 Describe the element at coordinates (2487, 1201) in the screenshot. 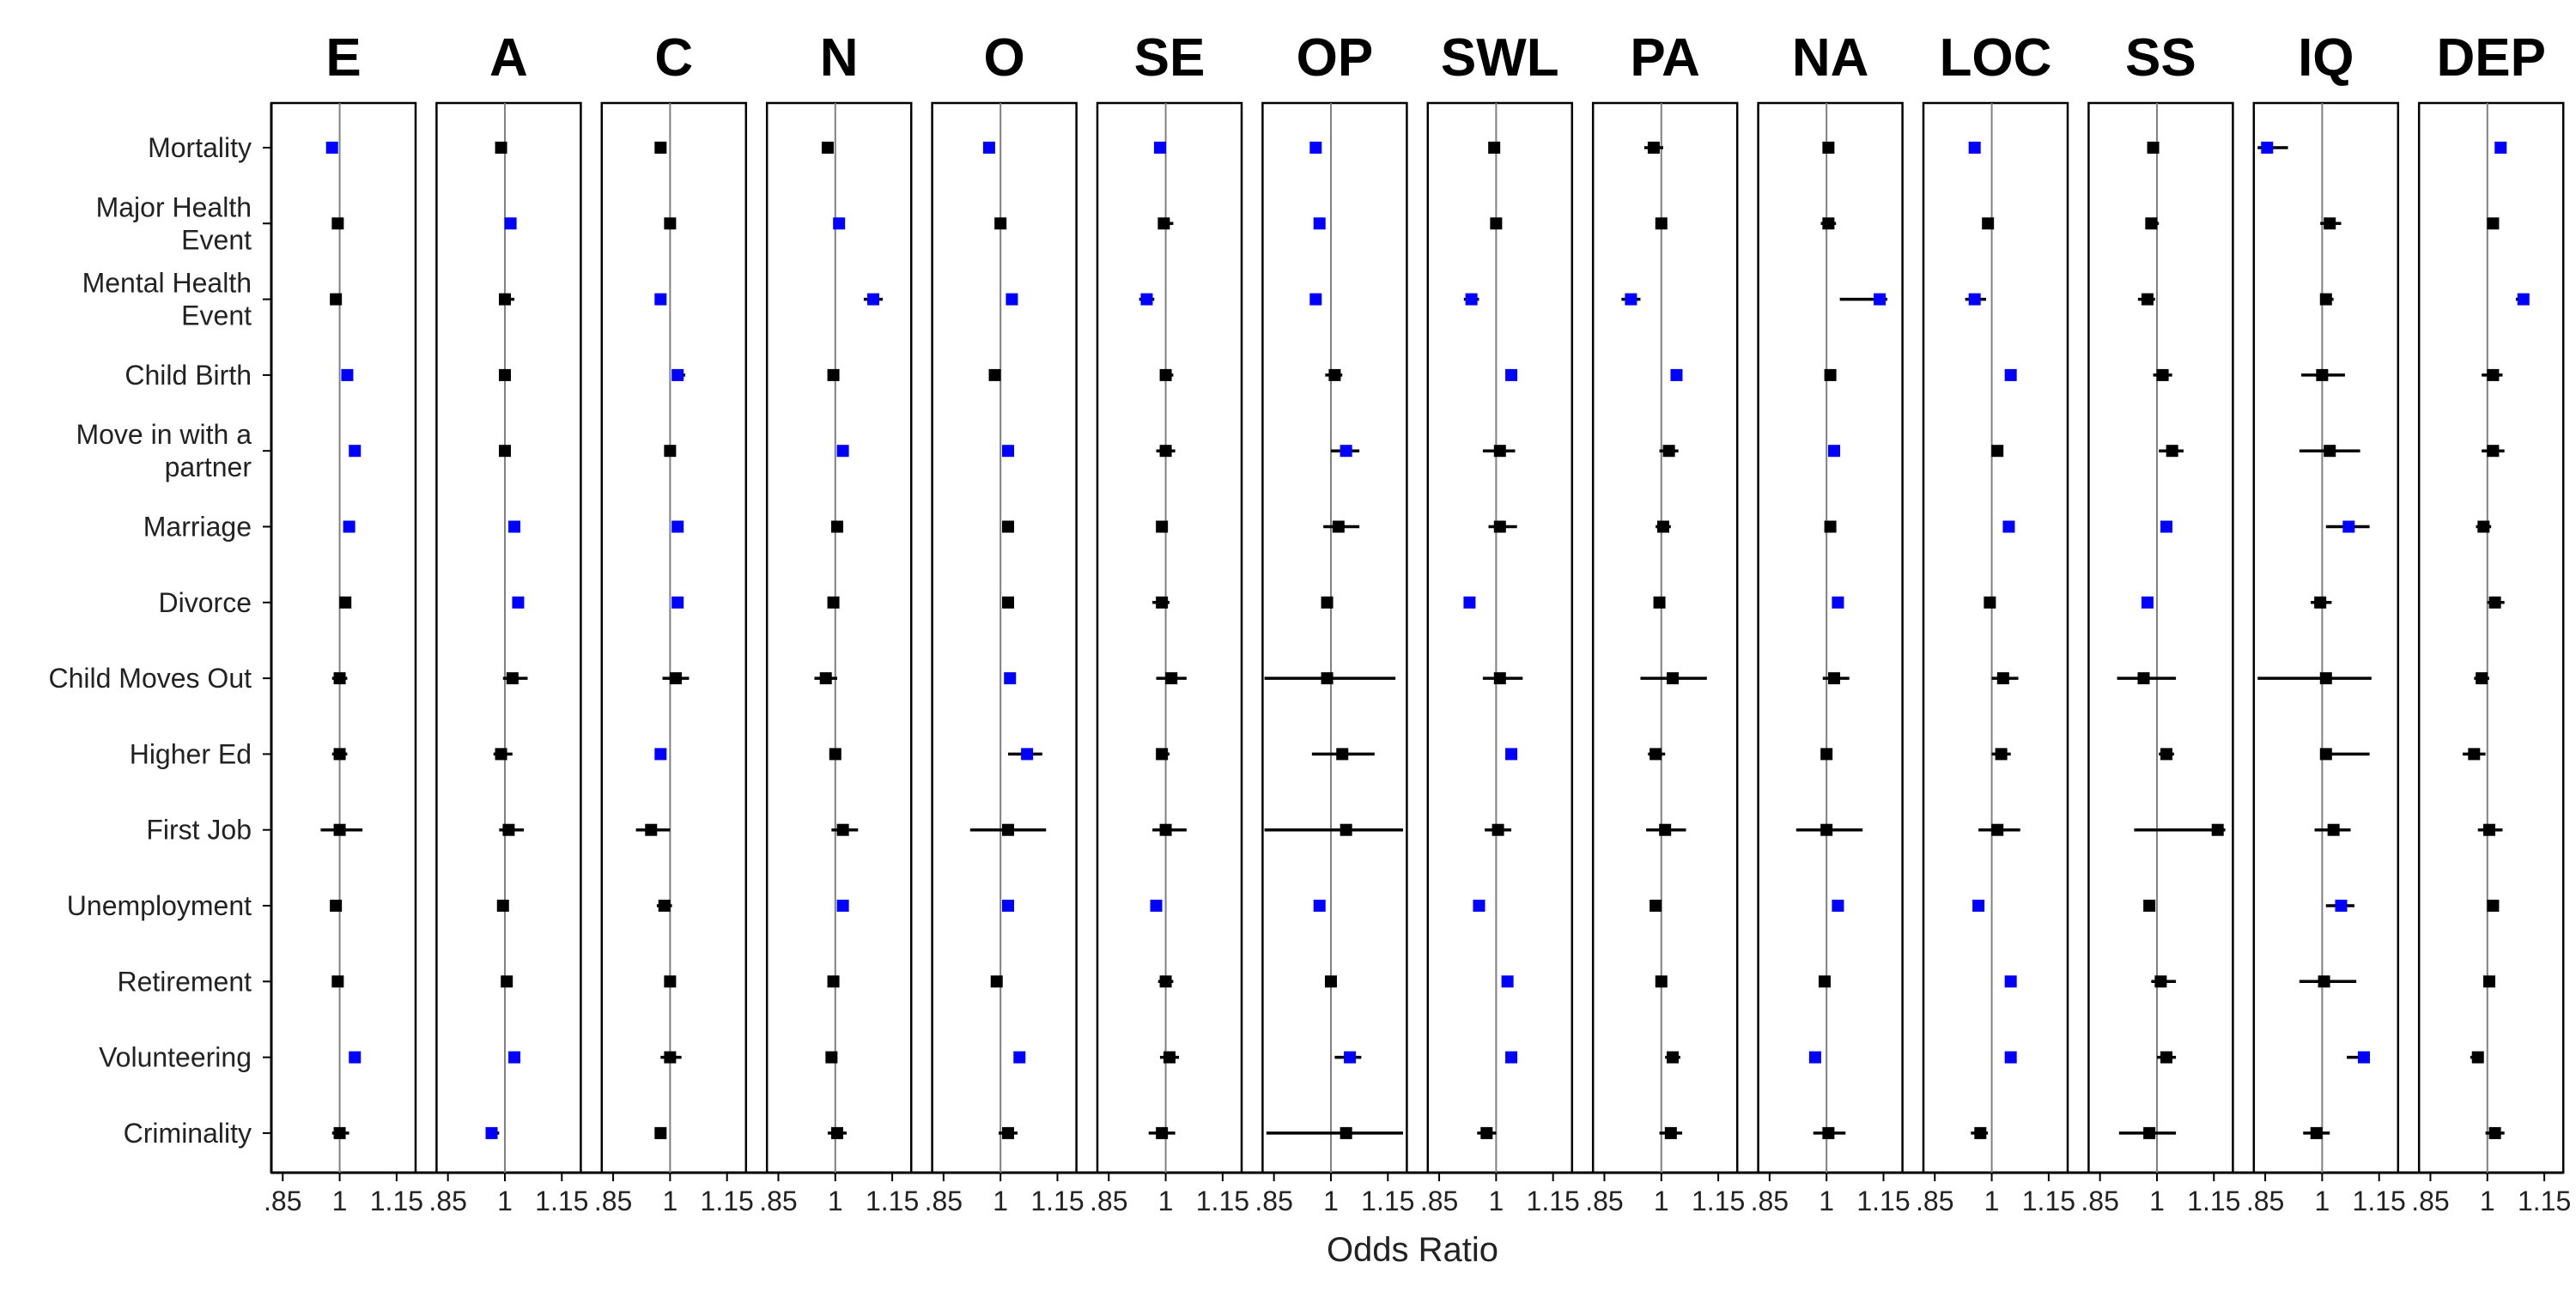

I see `x-tick-label-dep: 1` at that location.